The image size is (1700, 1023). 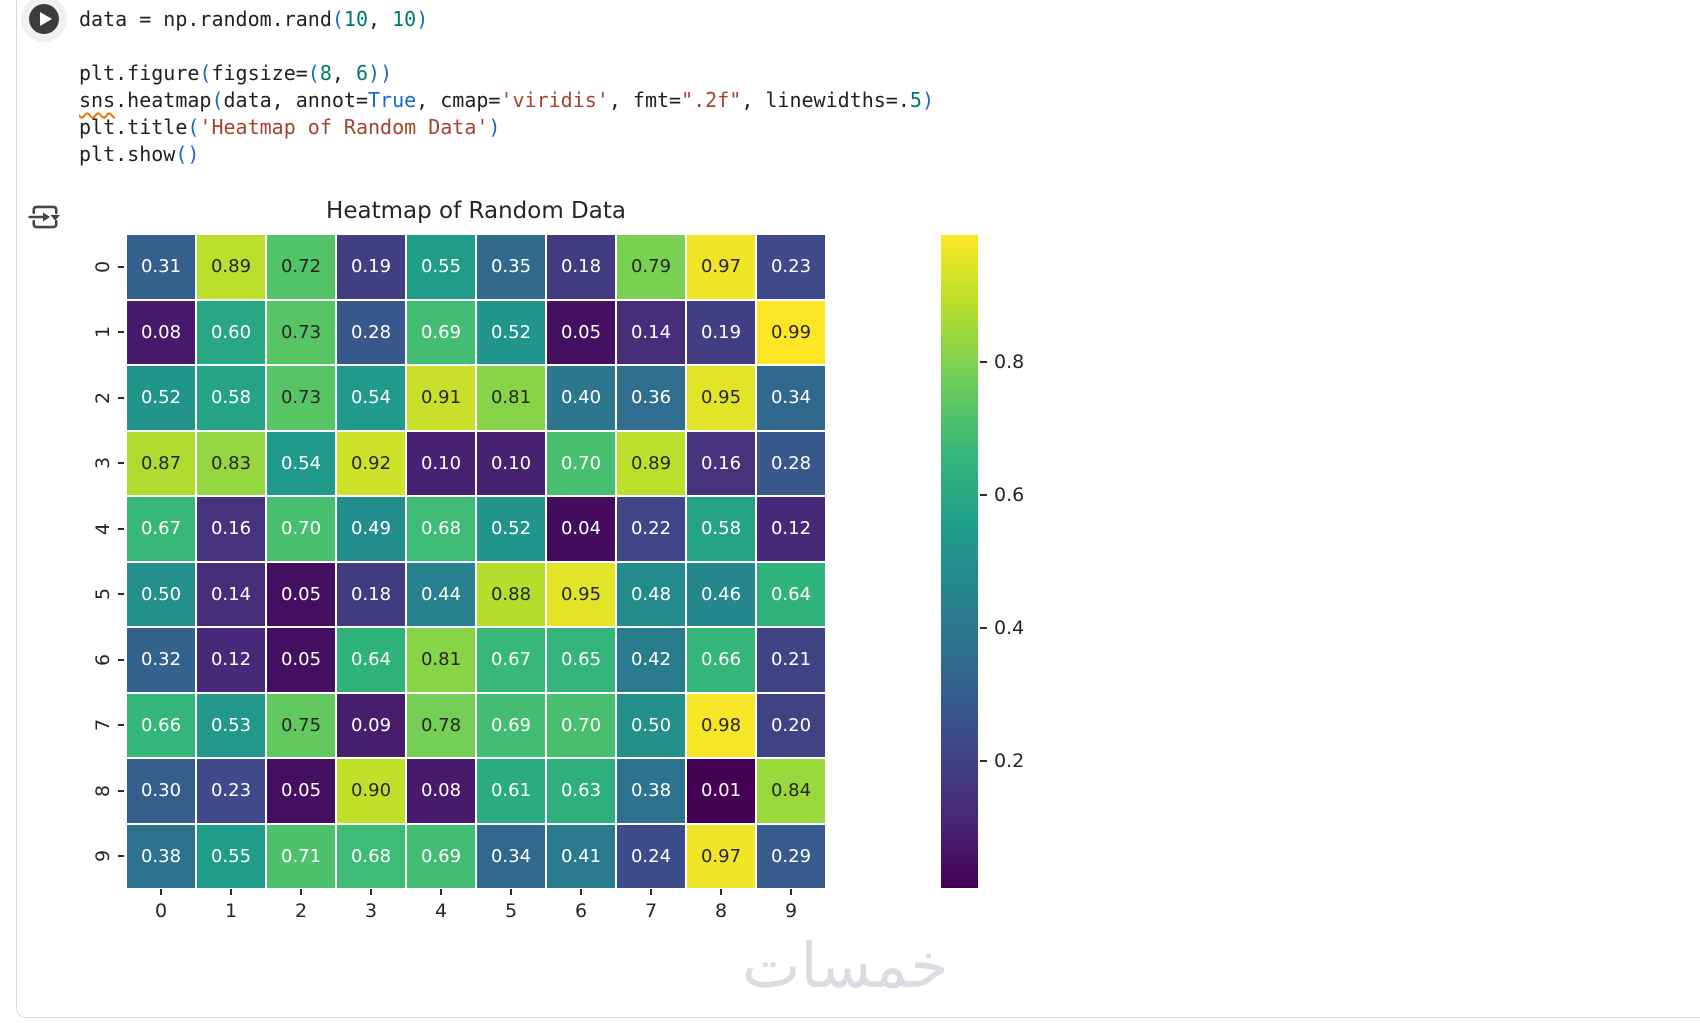 What do you see at coordinates (791, 529) in the screenshot?
I see `heatmap-cell-r4c9: 0.12` at bounding box center [791, 529].